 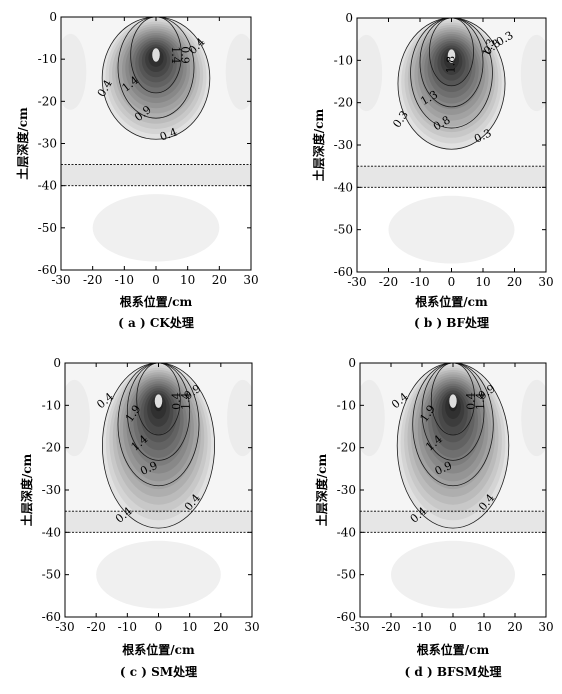 I want to click on contour-line-1.8, so click(x=451, y=52).